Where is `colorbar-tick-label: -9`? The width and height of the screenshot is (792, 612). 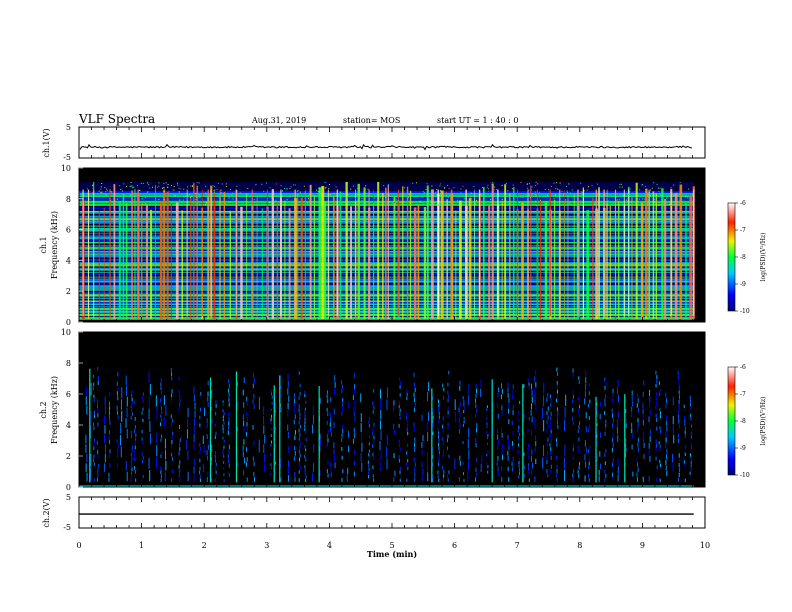 colorbar-tick-label: -9 is located at coordinates (743, 448).